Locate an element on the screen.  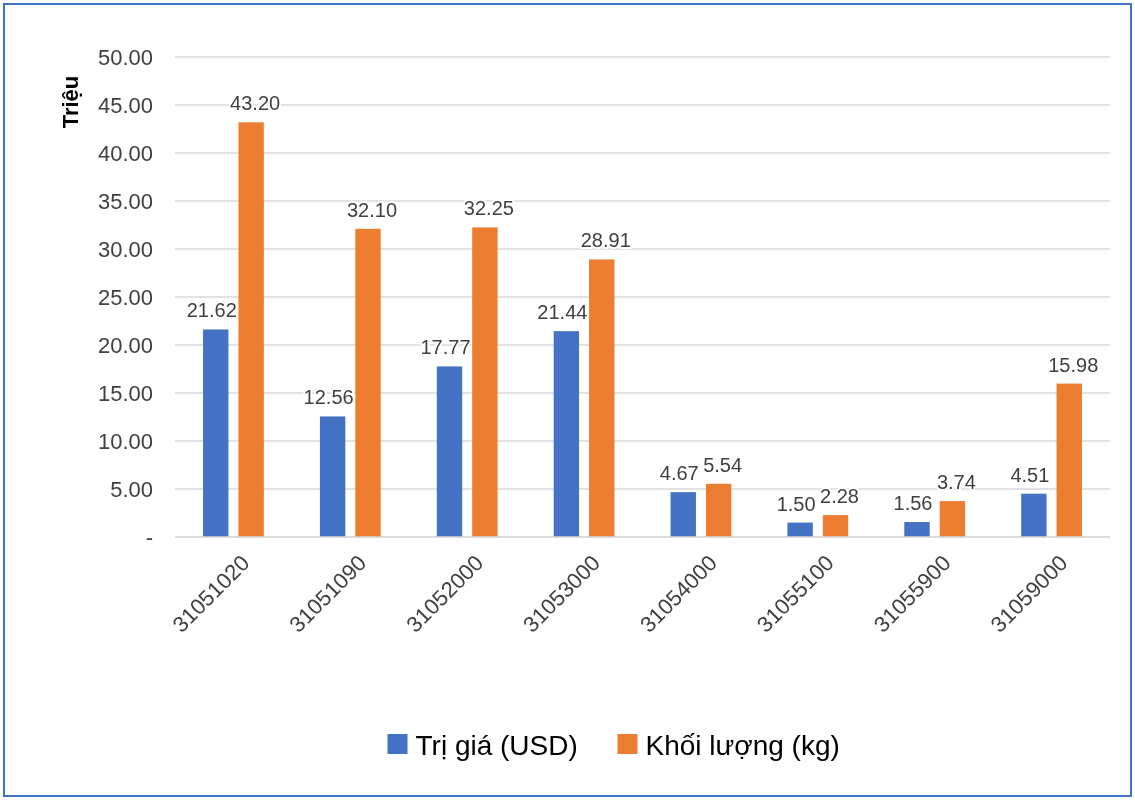
data-label: 28.91 is located at coordinates (605, 240).